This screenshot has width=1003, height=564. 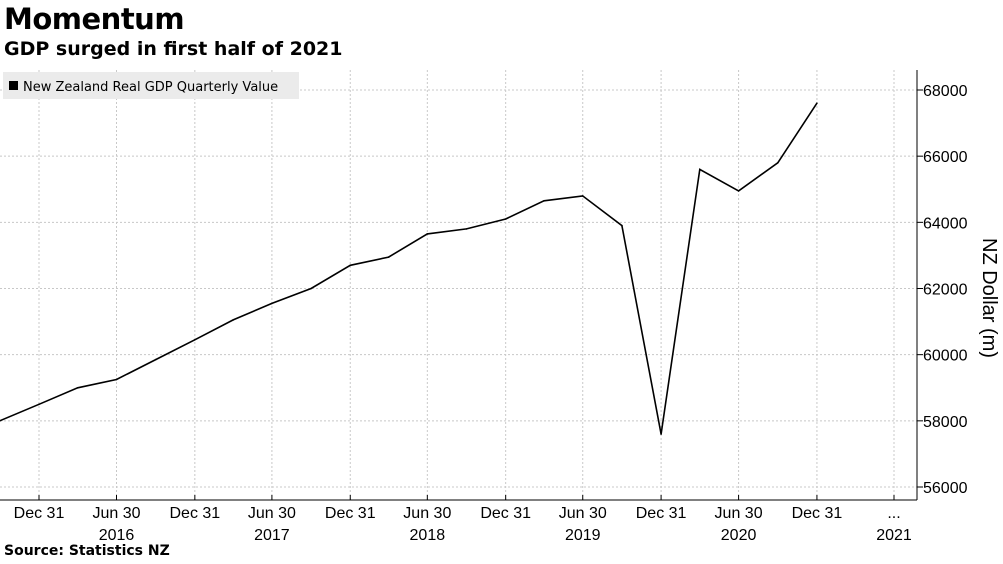 What do you see at coordinates (945, 223) in the screenshot?
I see `y-tick-label: 64000` at bounding box center [945, 223].